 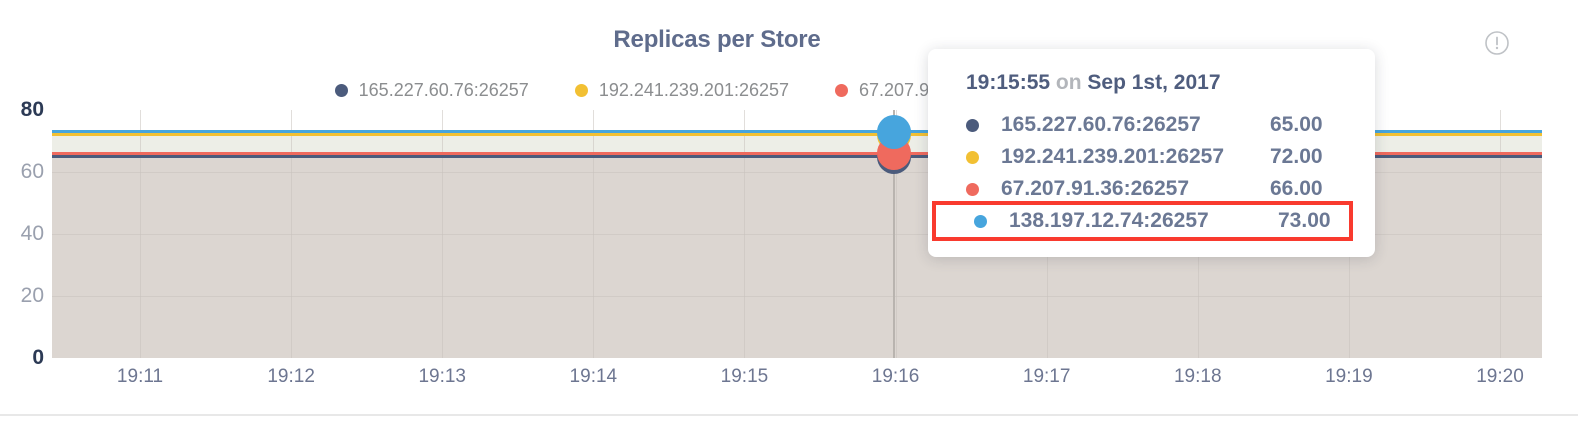 I want to click on panel-divider, so click(x=789, y=415).